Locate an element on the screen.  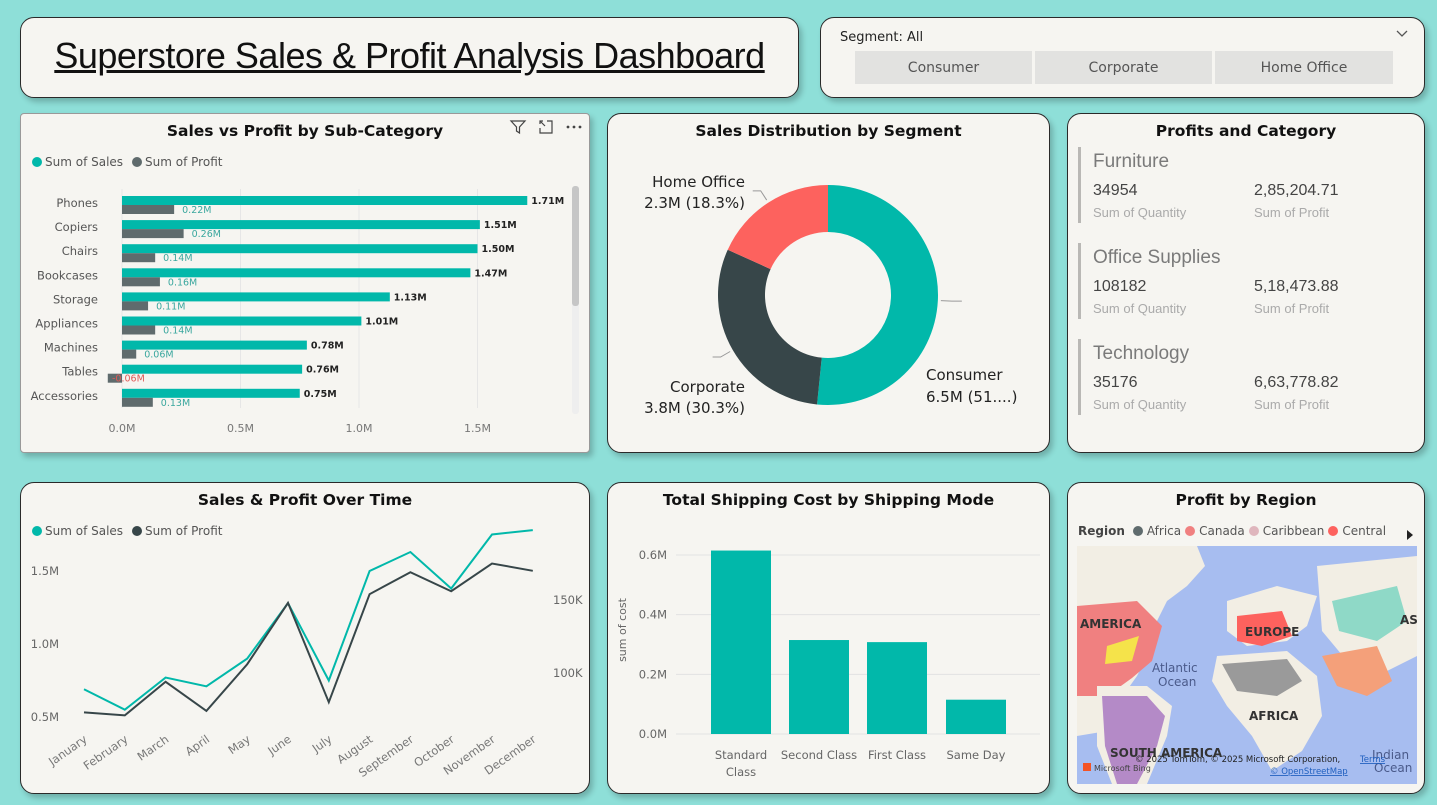
category-name: Technology is located at coordinates (1141, 353).